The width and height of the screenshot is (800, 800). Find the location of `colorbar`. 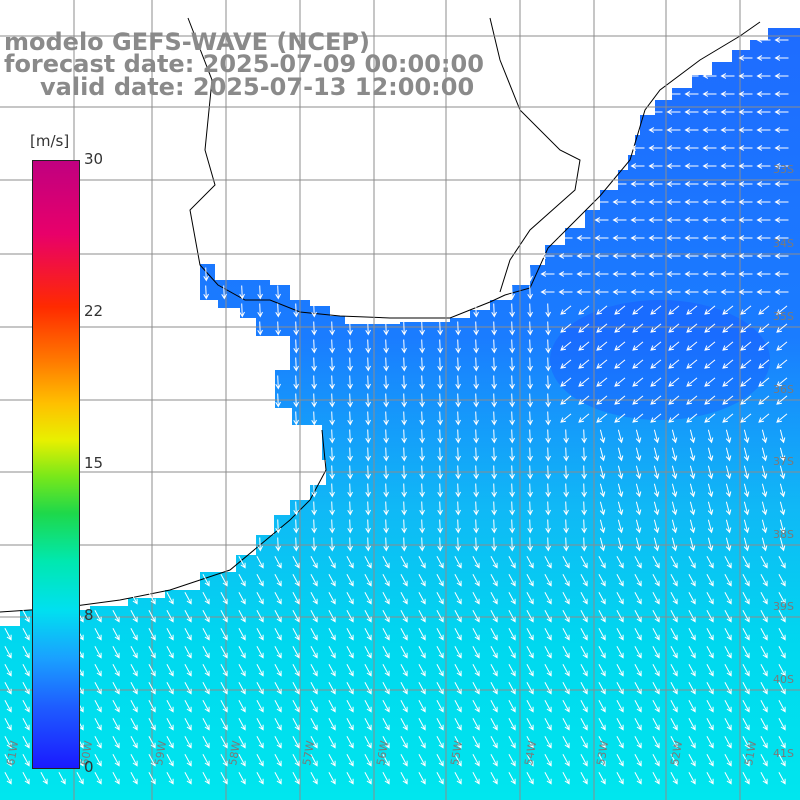

colorbar is located at coordinates (56, 464).